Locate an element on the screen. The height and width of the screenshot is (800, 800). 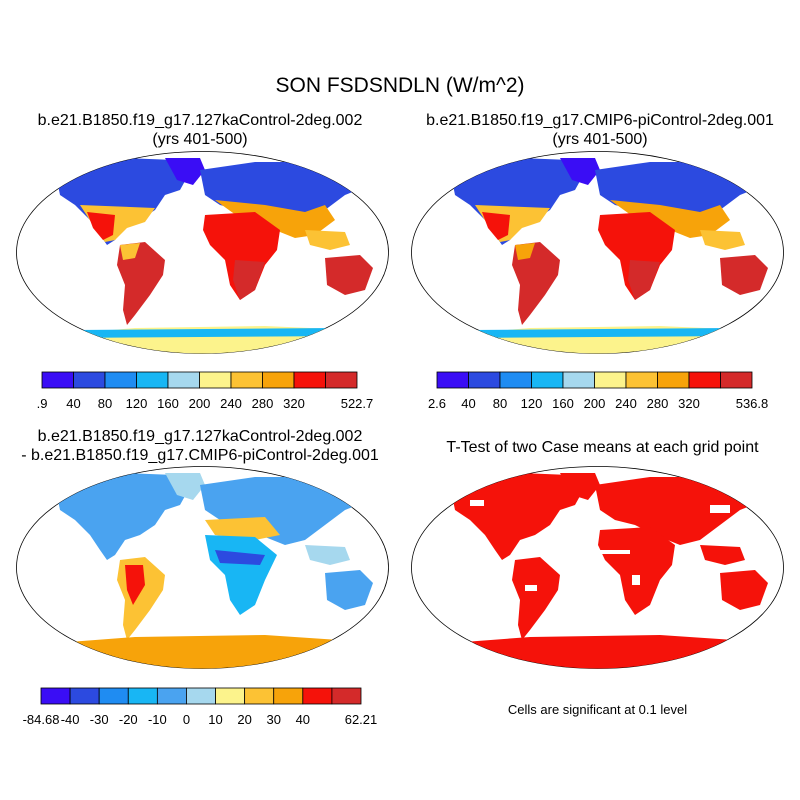
colorbar-tick-label: -40 is located at coordinates (70, 719).